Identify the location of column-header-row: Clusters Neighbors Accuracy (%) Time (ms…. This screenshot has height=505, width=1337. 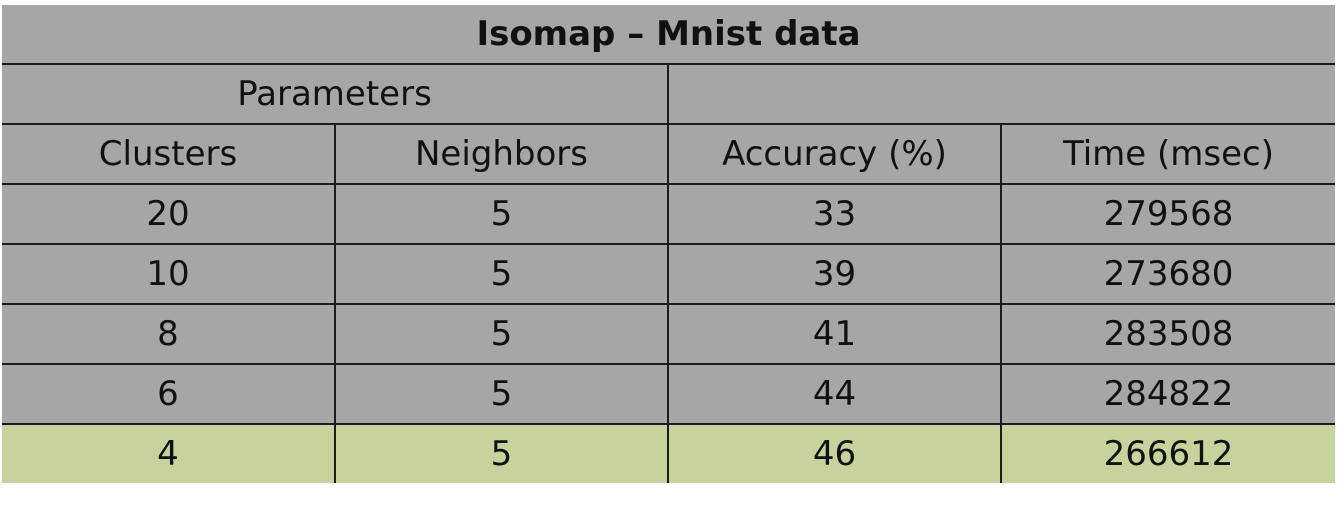
(669, 154).